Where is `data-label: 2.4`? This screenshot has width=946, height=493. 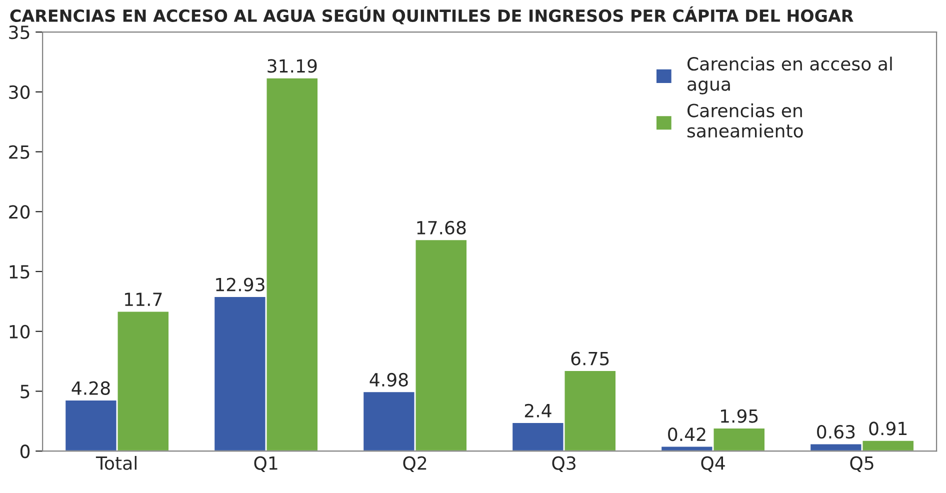
data-label: 2.4 is located at coordinates (538, 411).